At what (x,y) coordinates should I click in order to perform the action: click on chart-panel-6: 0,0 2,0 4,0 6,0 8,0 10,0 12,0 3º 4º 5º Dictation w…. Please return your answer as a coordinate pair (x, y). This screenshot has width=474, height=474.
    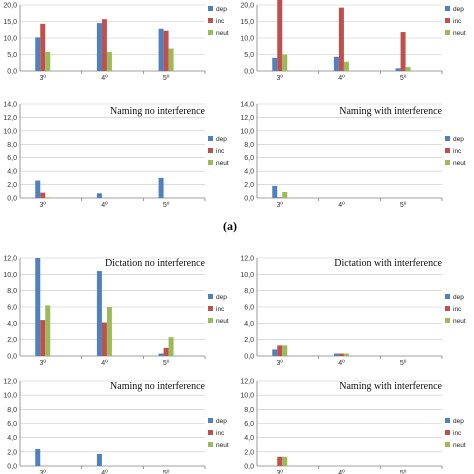
    Looking at the image, I should click on (352, 312).